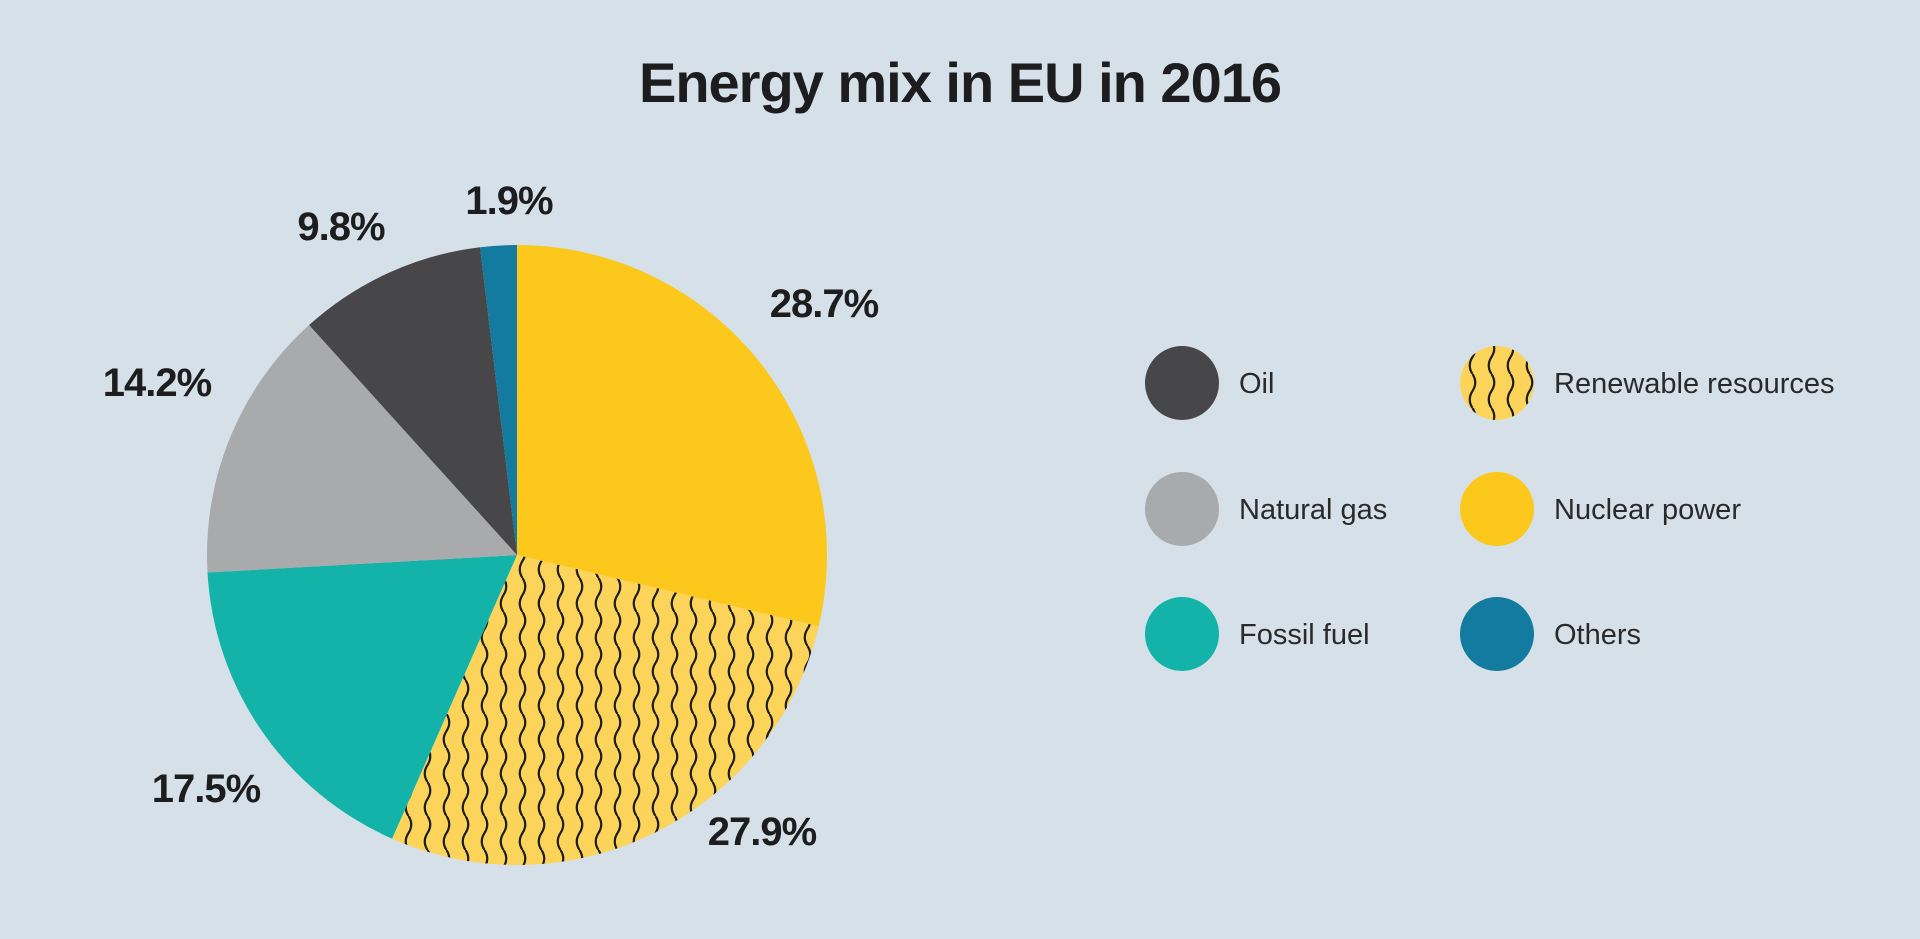  What do you see at coordinates (498, 400) in the screenshot?
I see `pie-slice-others` at bounding box center [498, 400].